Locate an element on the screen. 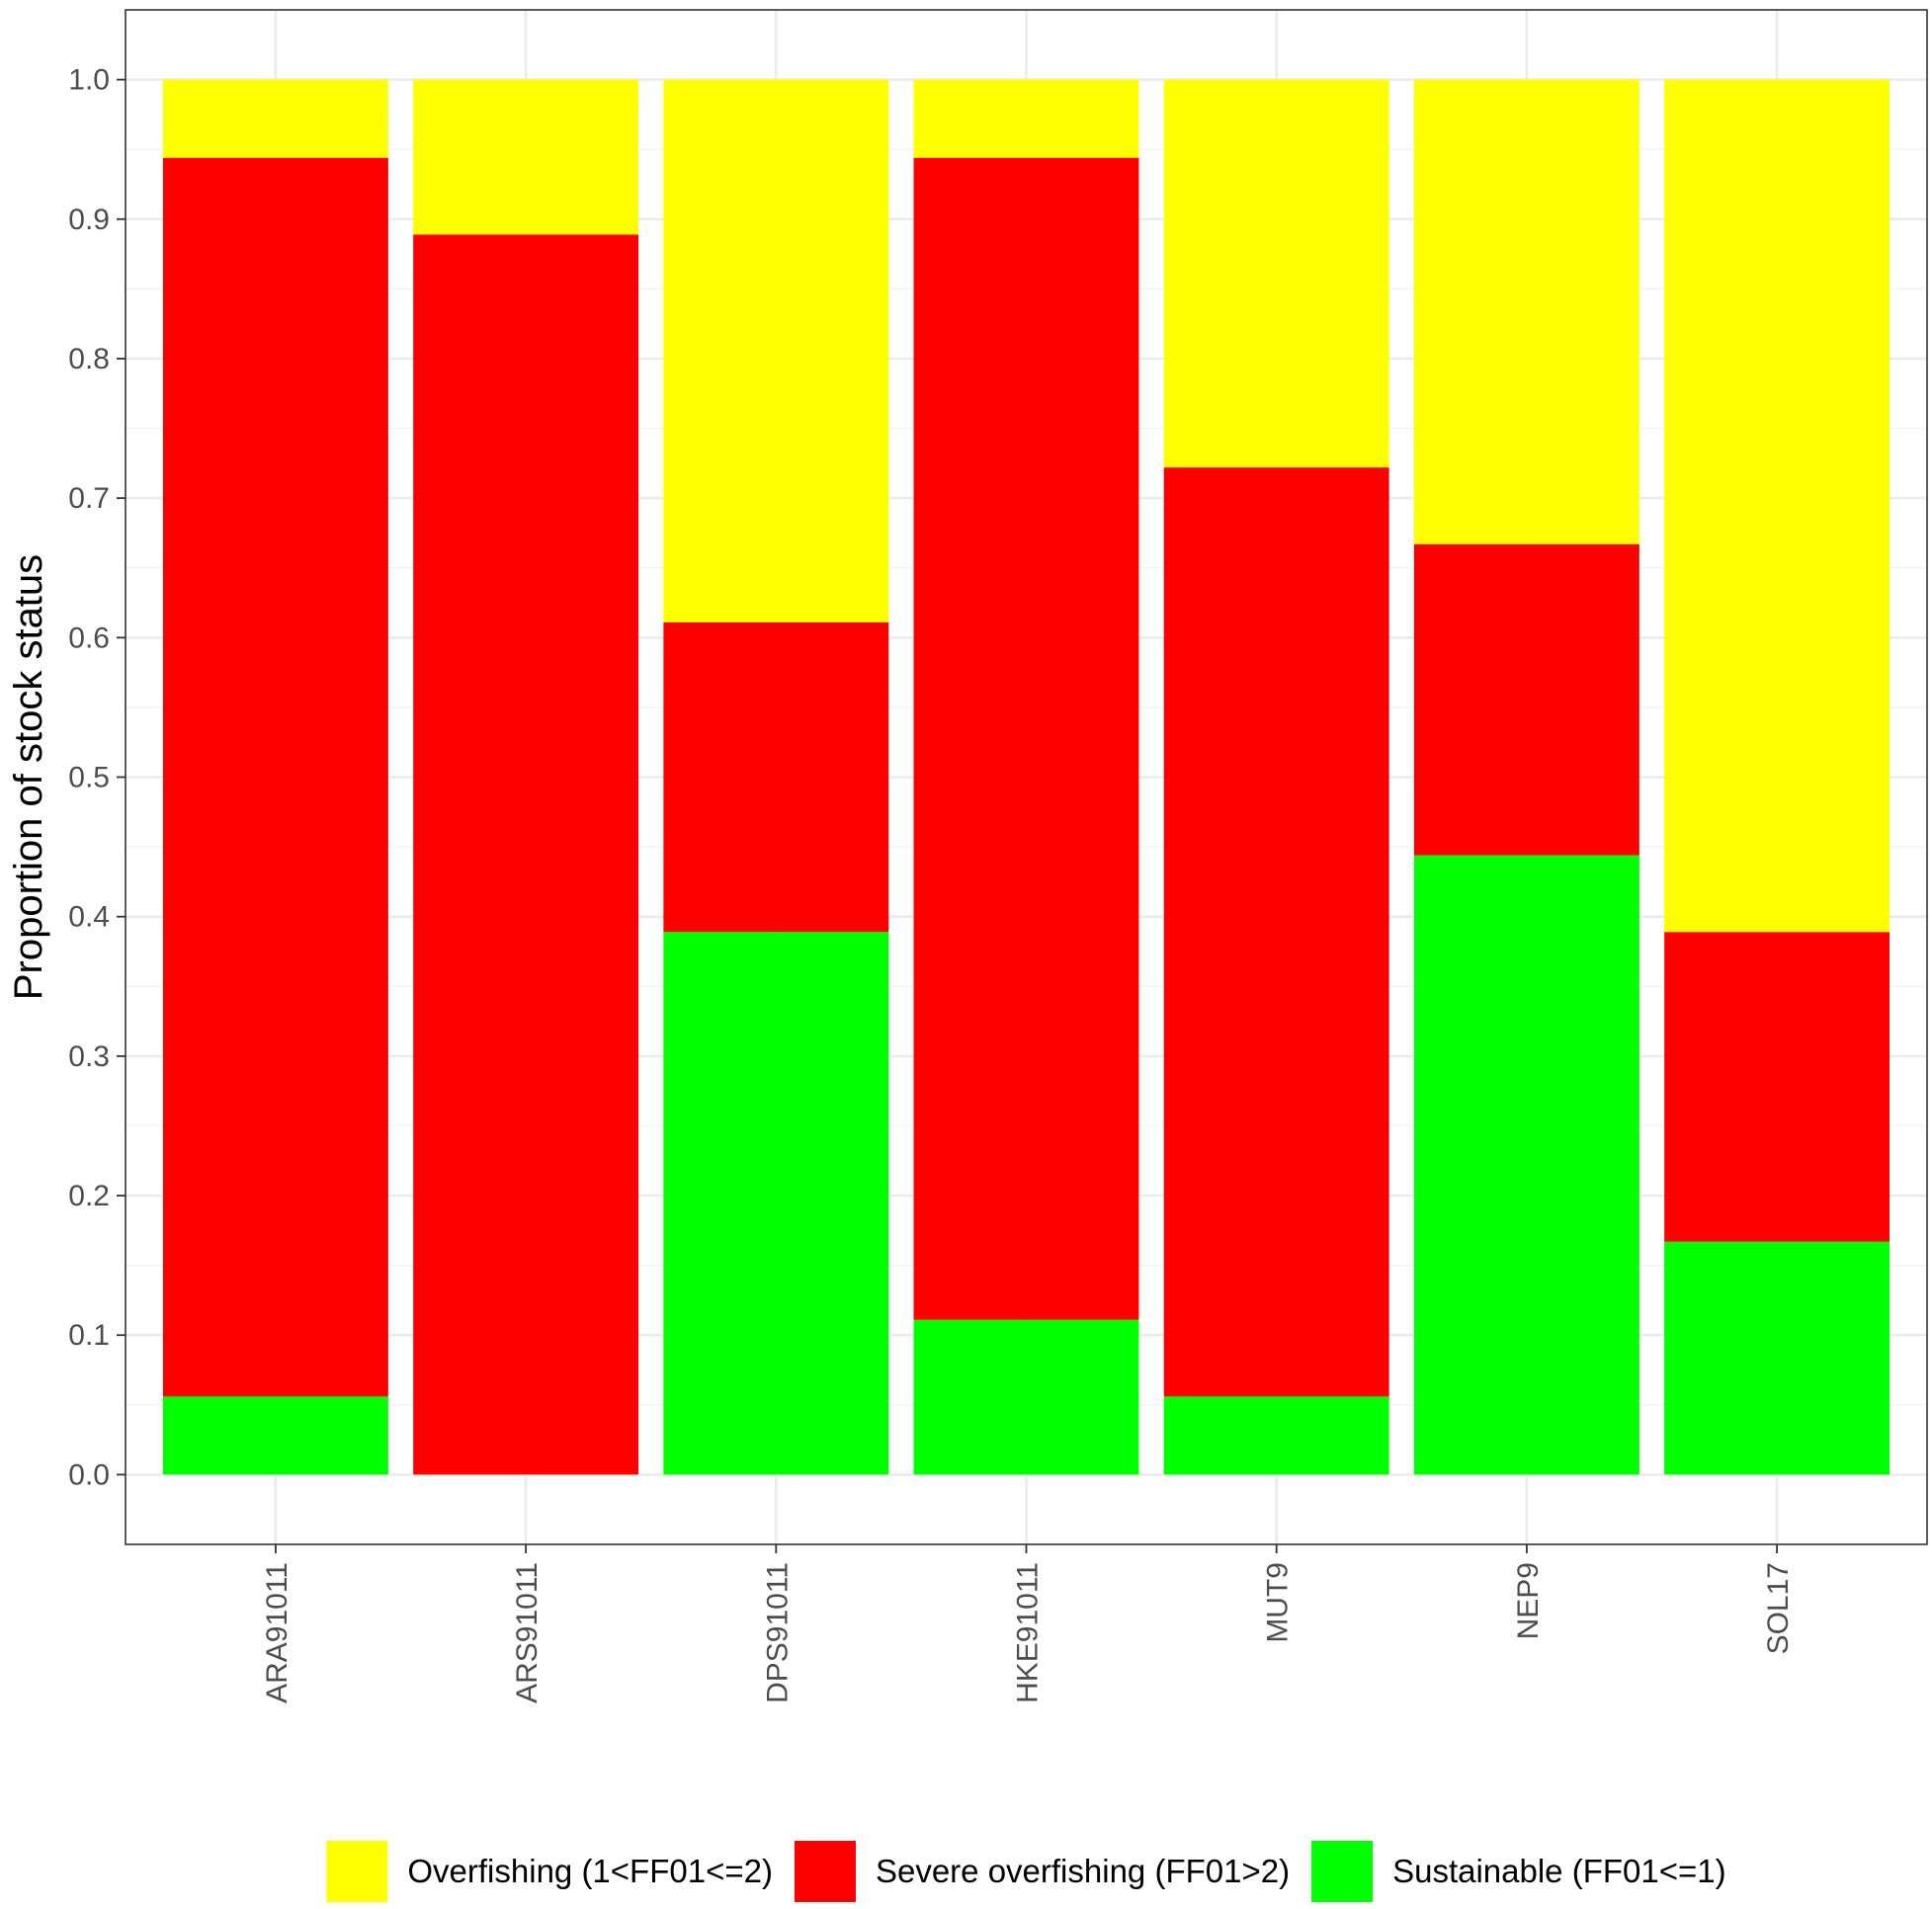  y-tick-label: 0.5 is located at coordinates (89, 778).